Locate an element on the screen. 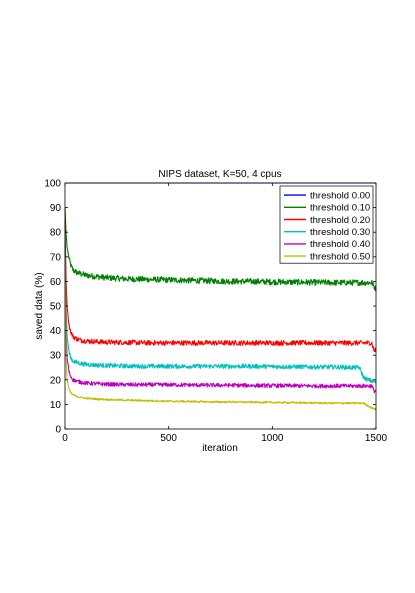 The width and height of the screenshot is (415, 593). y-tick-label: 80 is located at coordinates (56, 233).